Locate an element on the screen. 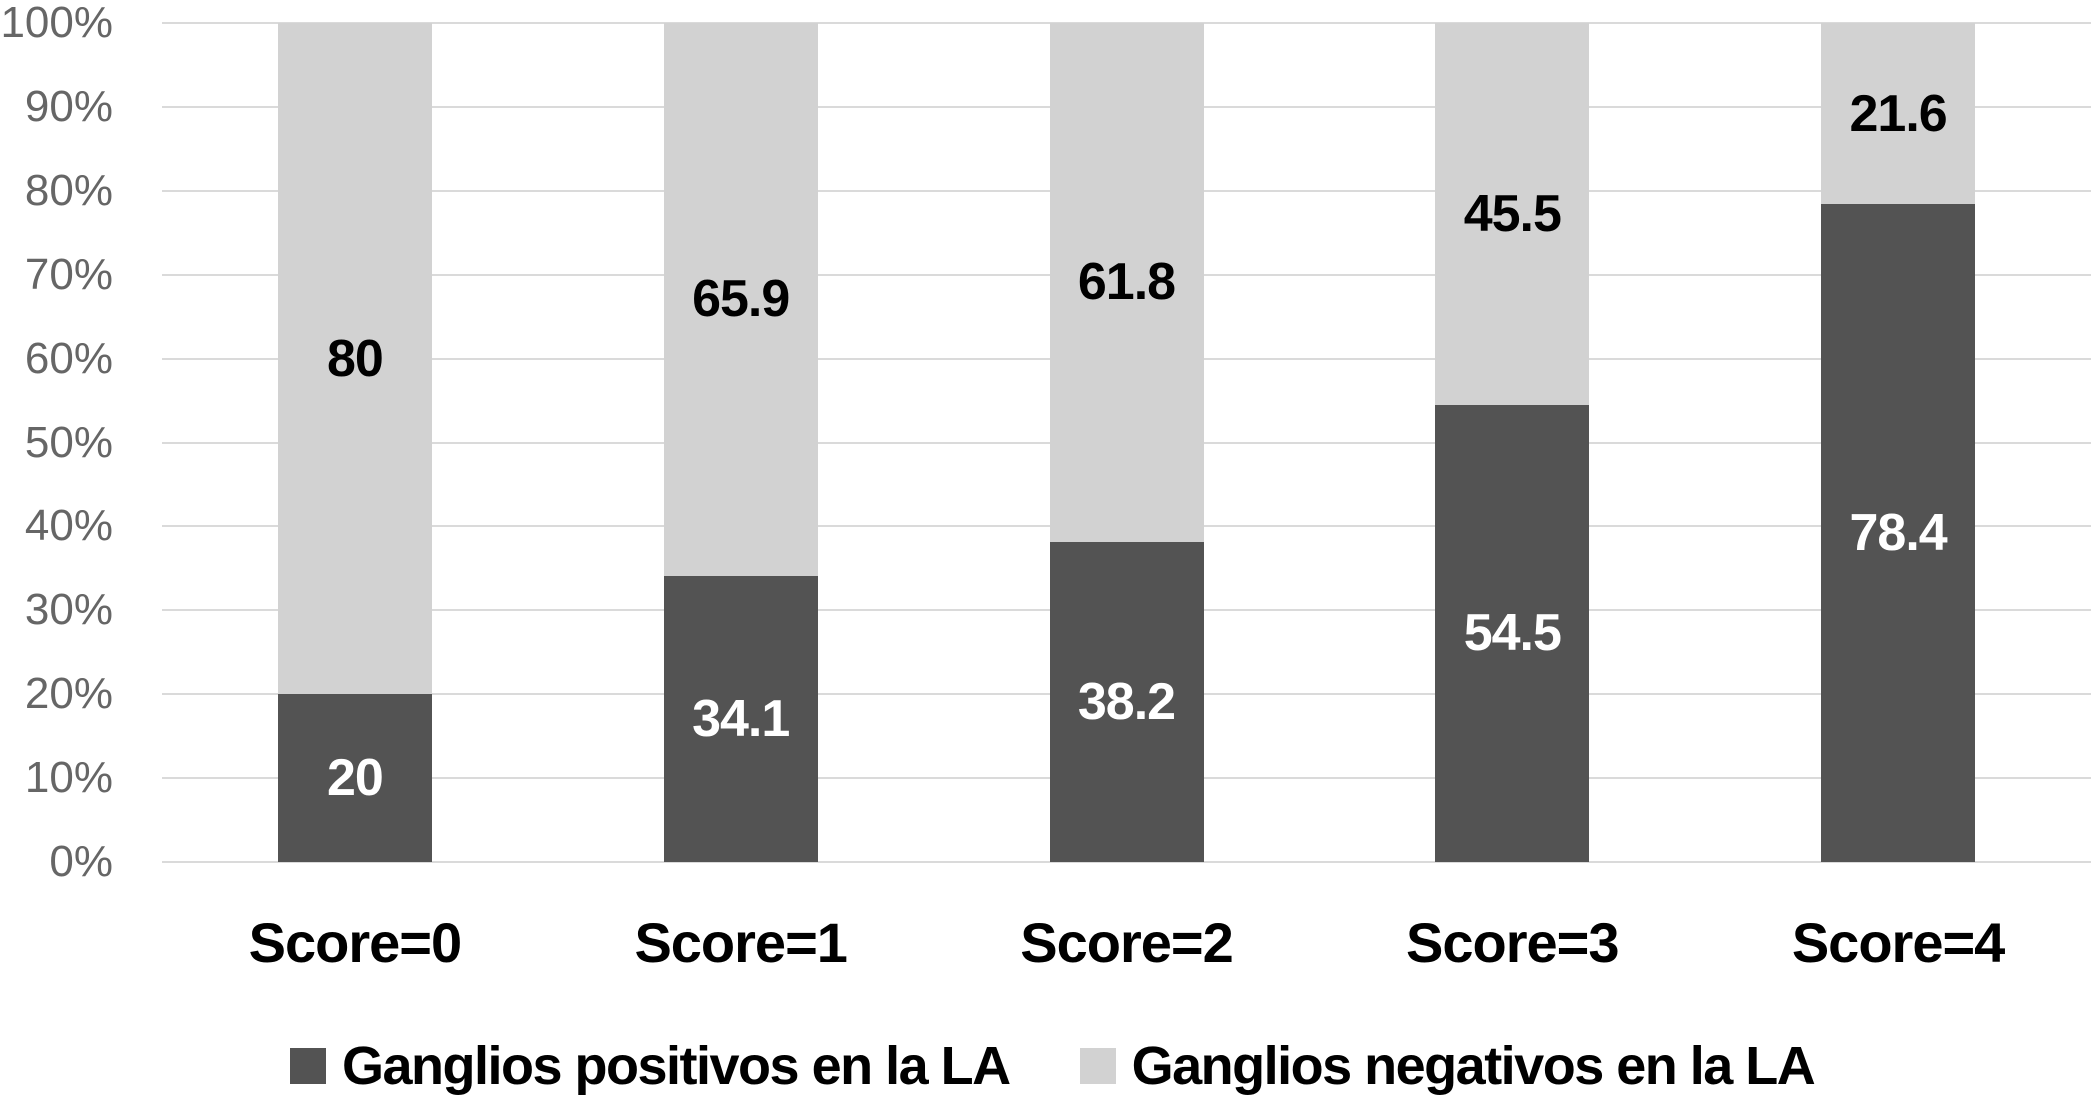 The image size is (2091, 1099). legend-label: Ganglios positivos en la LA is located at coordinates (676, 1066).